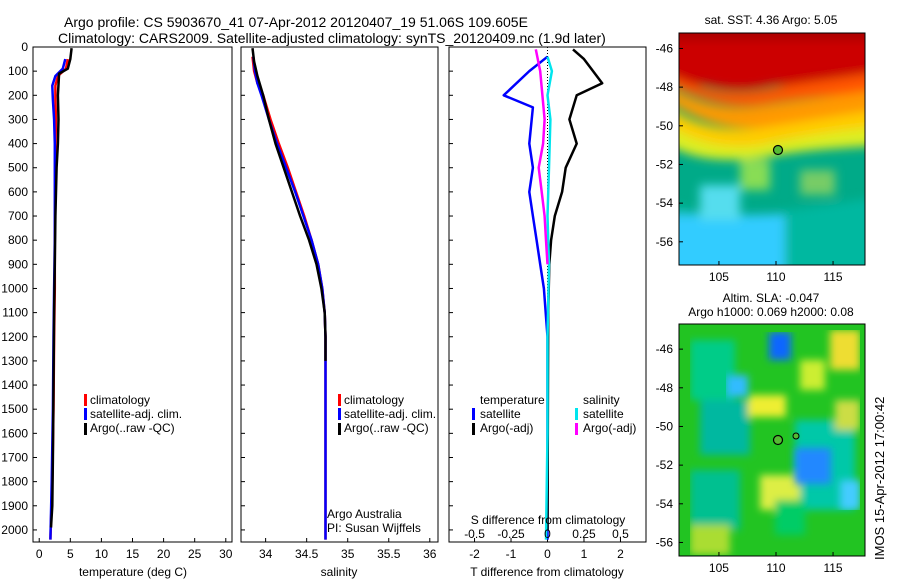 Image resolution: width=900 pixels, height=580 pixels. I want to click on legend-argo-swatch, so click(339, 429).